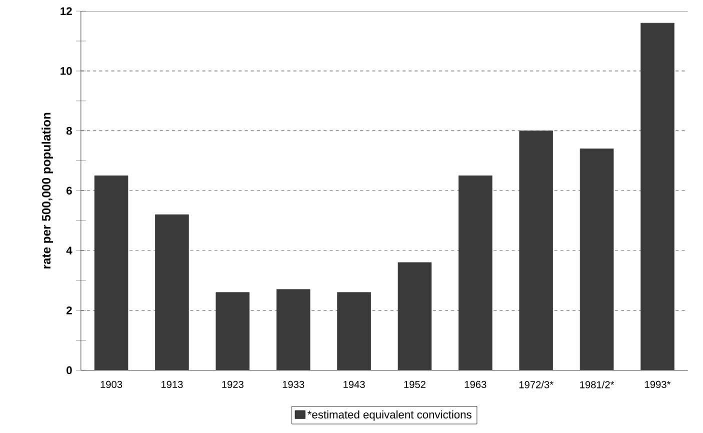  I want to click on y-tick-label: 2, so click(69, 310).